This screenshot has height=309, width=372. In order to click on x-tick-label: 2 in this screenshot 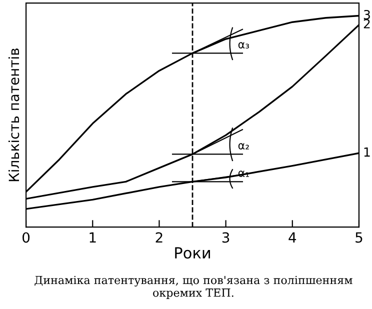, I will do `click(159, 237)`.